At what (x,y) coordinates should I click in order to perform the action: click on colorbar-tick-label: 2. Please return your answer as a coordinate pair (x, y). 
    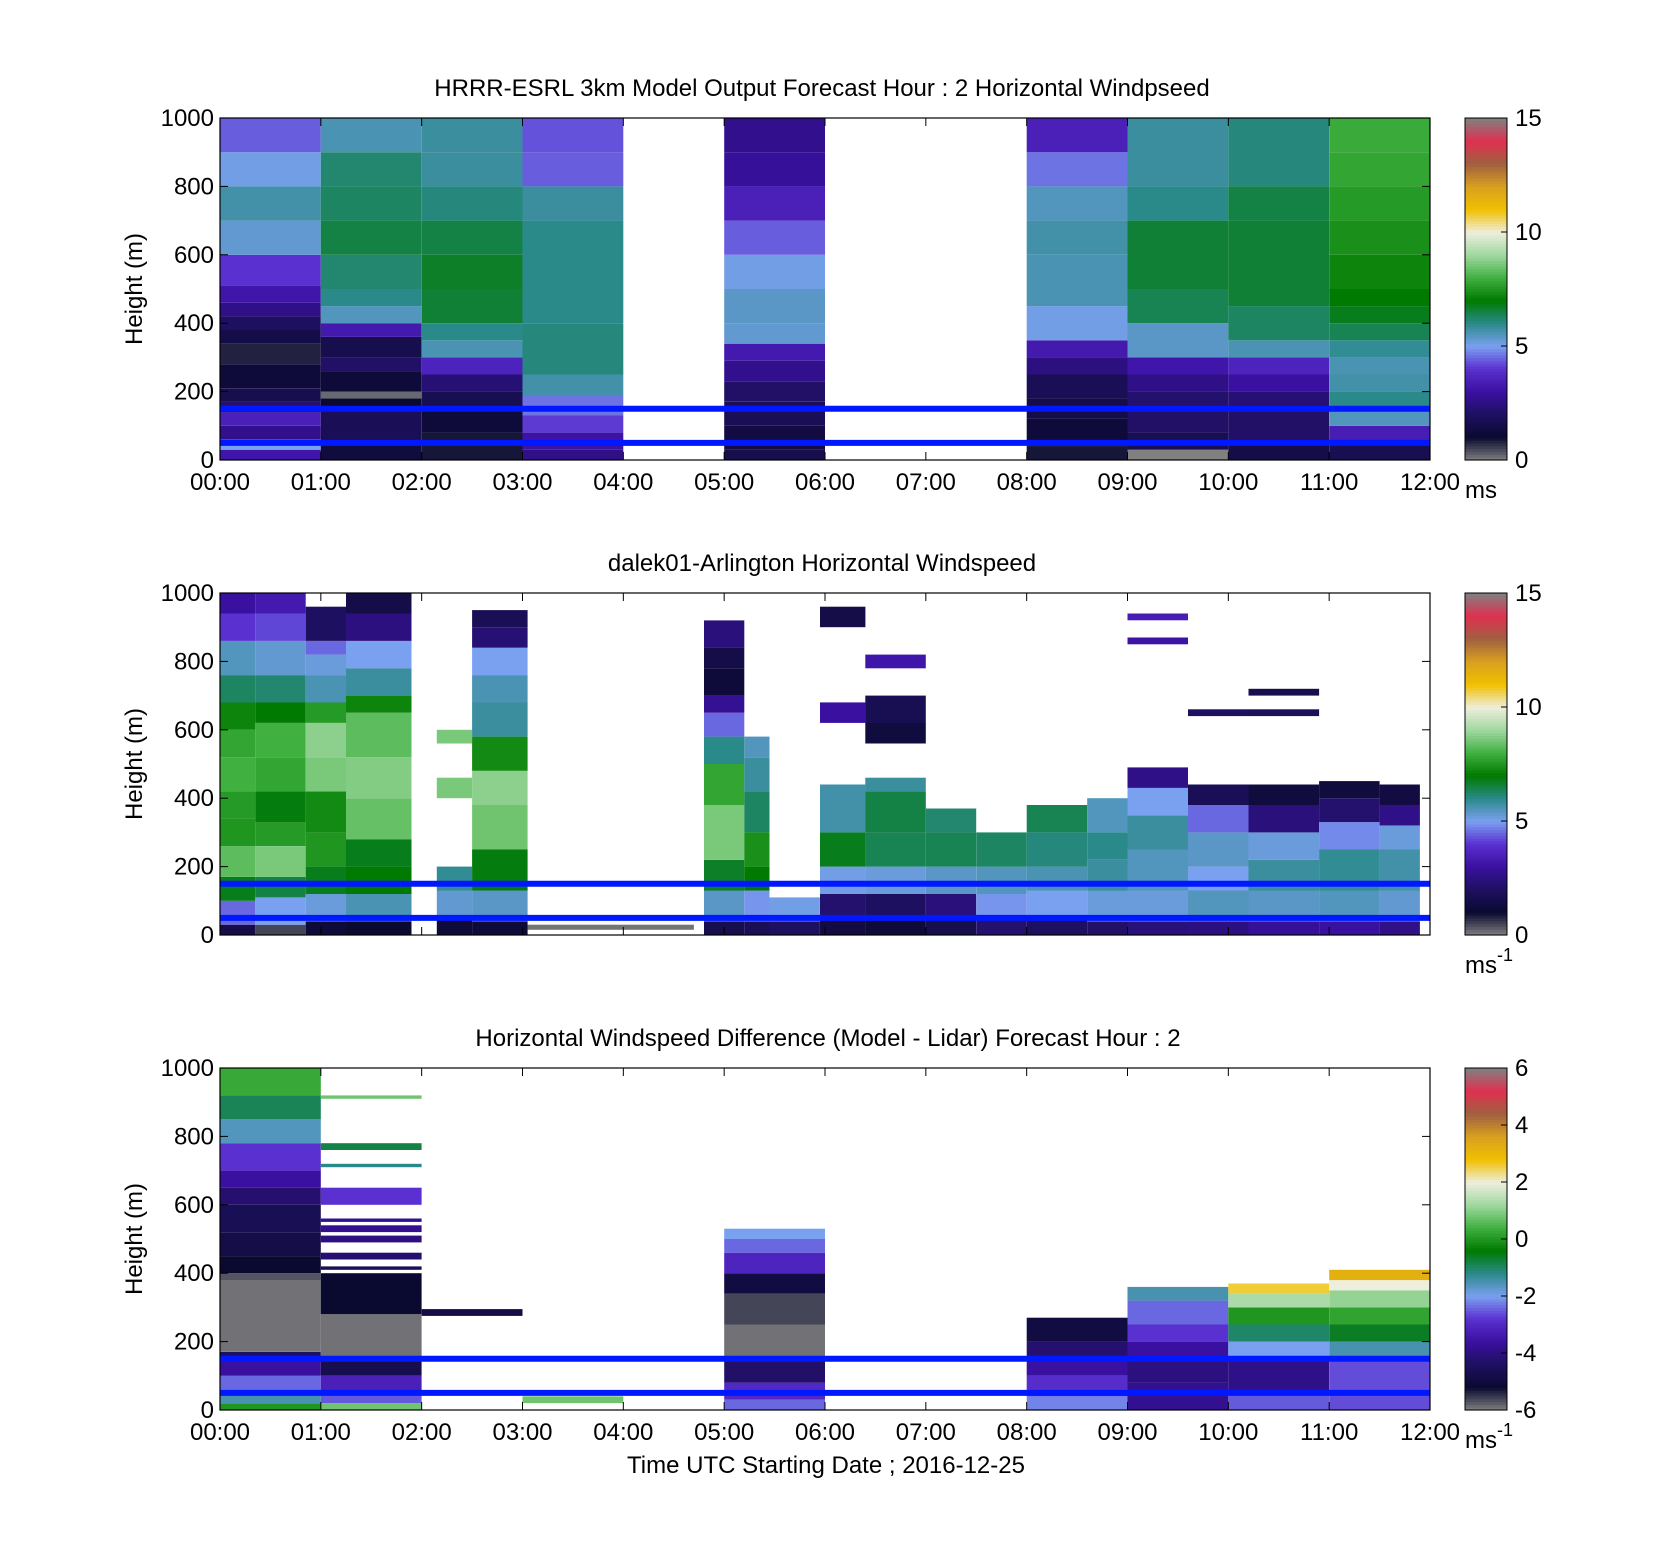
    Looking at the image, I should click on (1521, 1182).